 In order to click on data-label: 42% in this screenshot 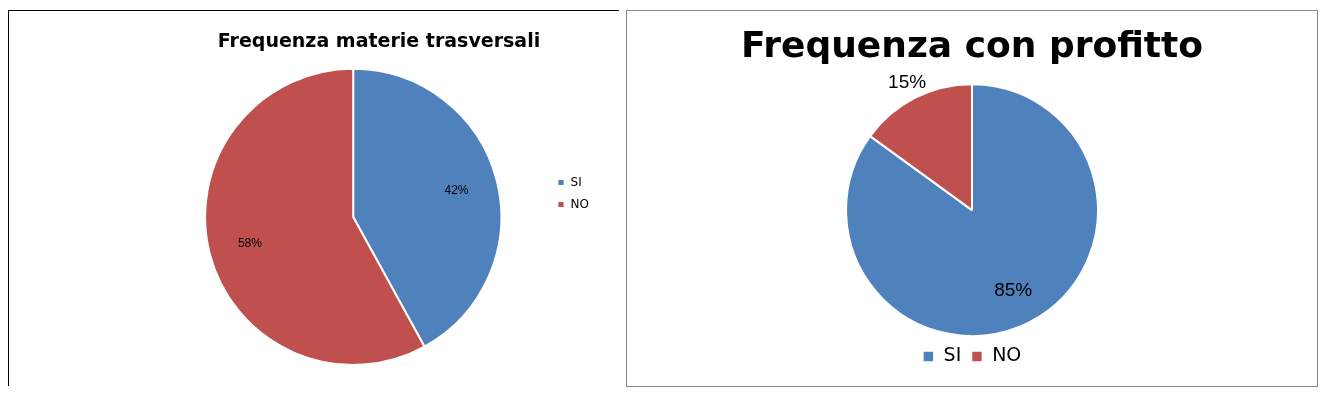, I will do `click(456, 189)`.